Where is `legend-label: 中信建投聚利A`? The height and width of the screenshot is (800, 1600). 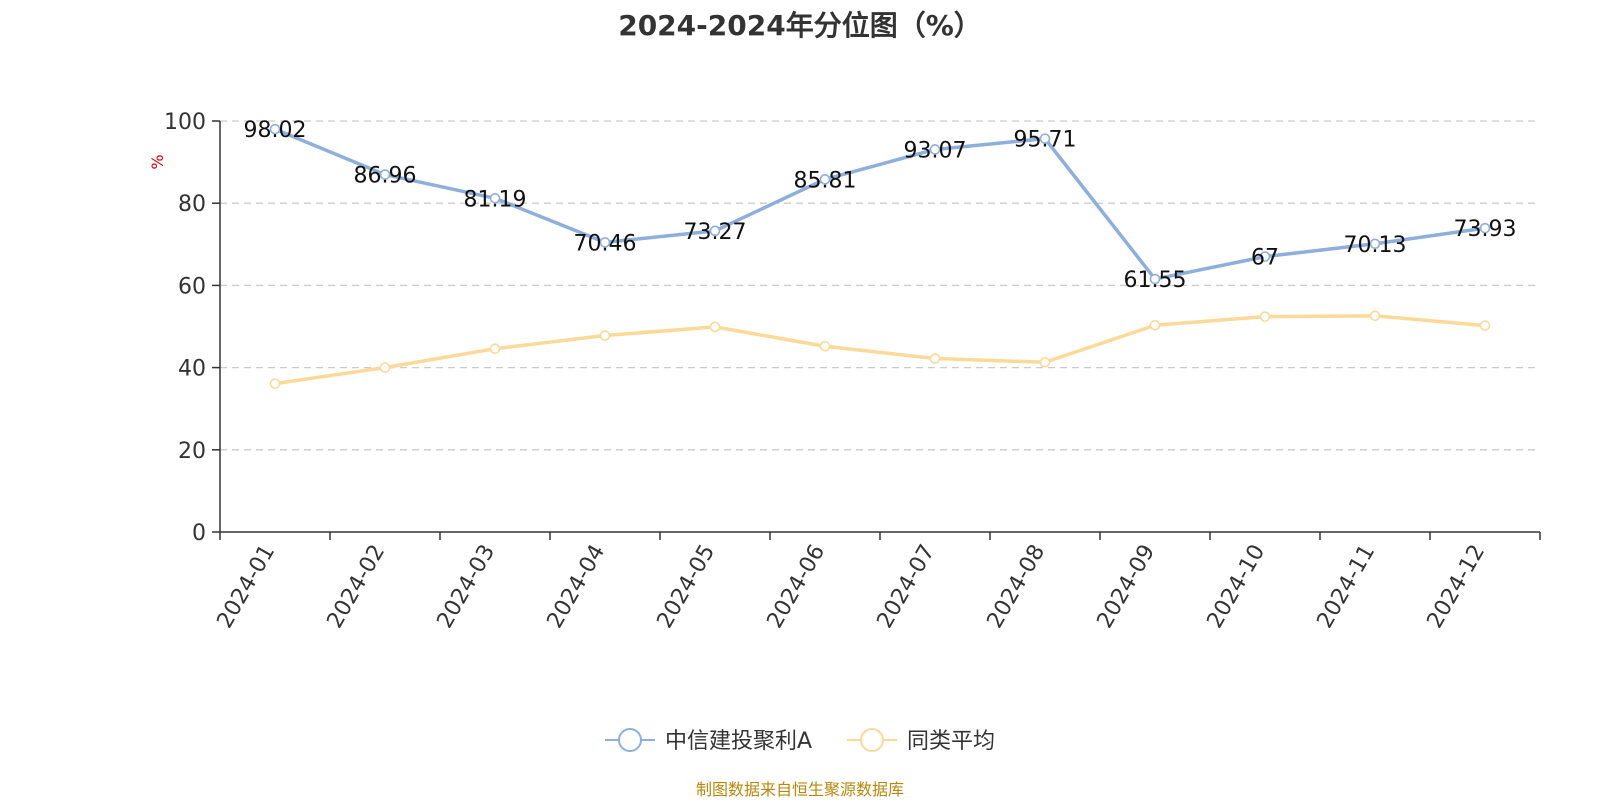
legend-label: 中信建投聚利A is located at coordinates (738, 741).